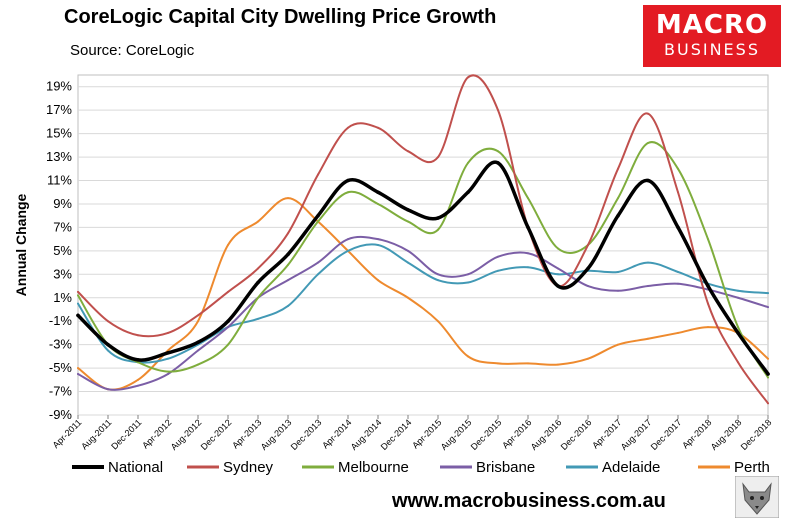 The image size is (791, 523). What do you see at coordinates (61, 414) in the screenshot?
I see `y-tick-label: -9%` at bounding box center [61, 414].